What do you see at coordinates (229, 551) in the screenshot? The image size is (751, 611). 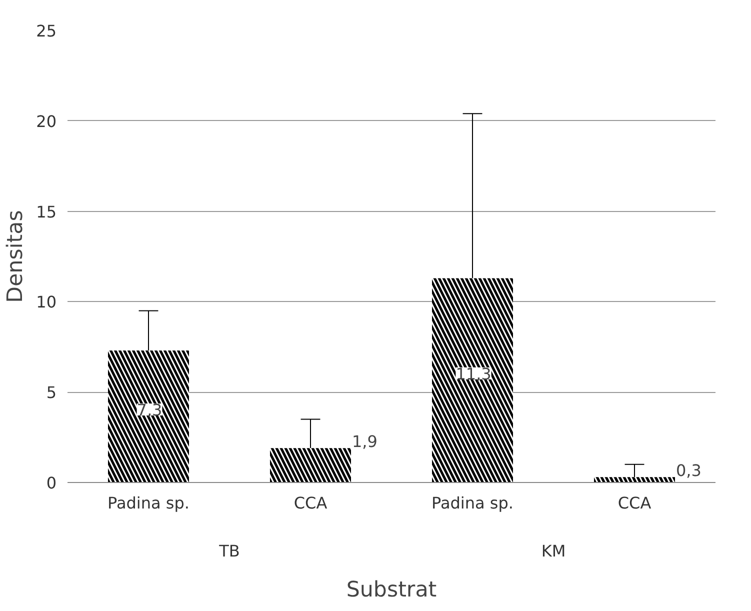 I see `text: TB` at bounding box center [229, 551].